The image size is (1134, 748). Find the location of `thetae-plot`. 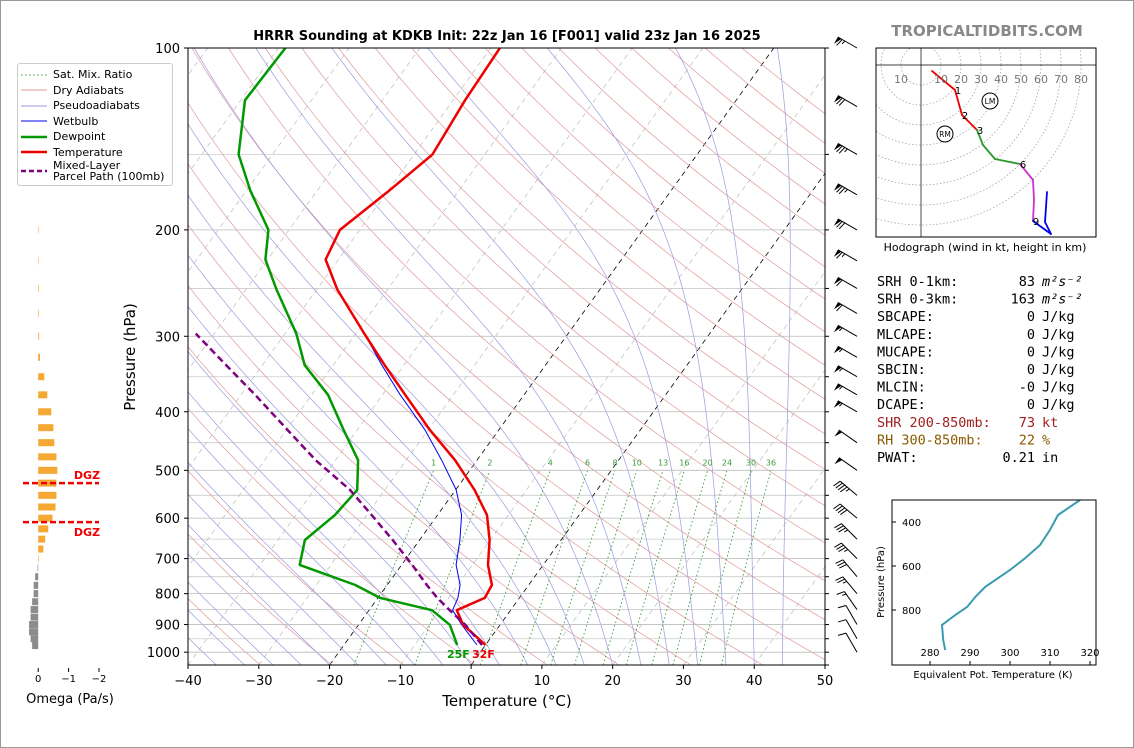

thetae-plot is located at coordinates (1010, 575).